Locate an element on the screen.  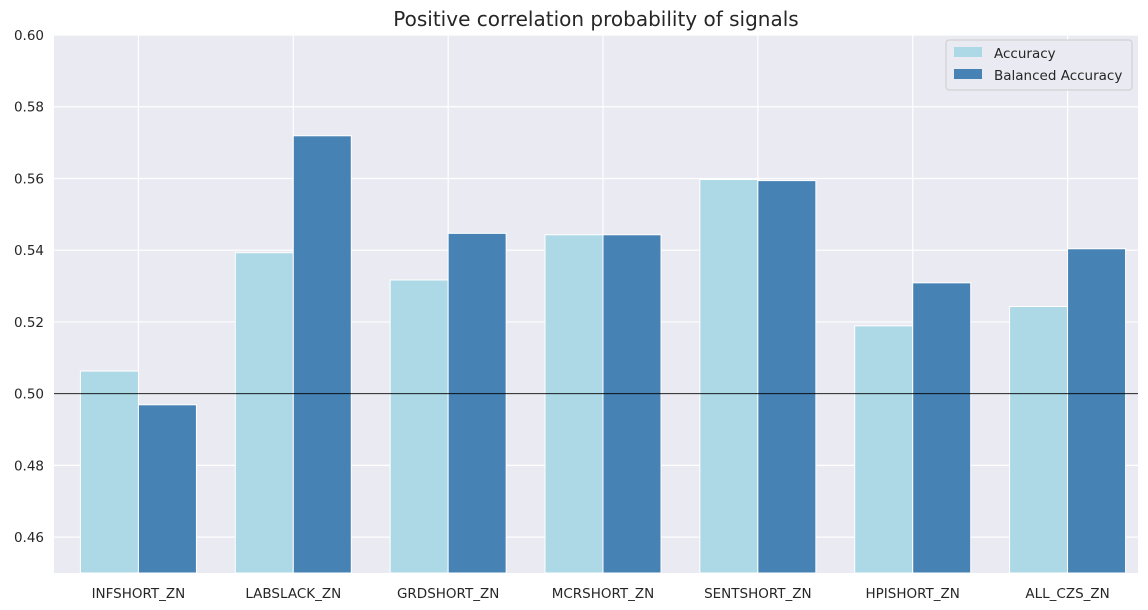
y-tick-label: 0.56 is located at coordinates (29, 179).